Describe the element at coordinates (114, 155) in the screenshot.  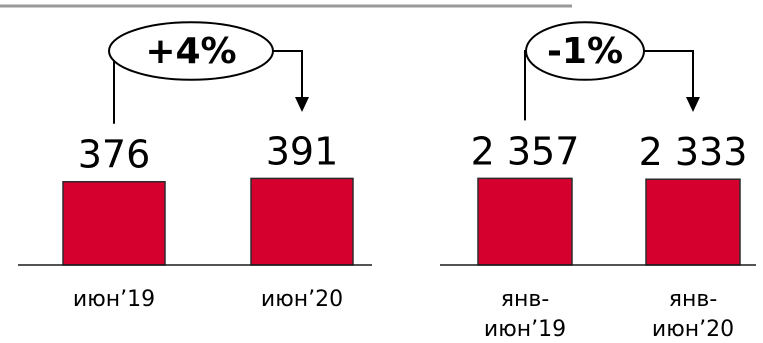
I see `value-label: 376` at that location.